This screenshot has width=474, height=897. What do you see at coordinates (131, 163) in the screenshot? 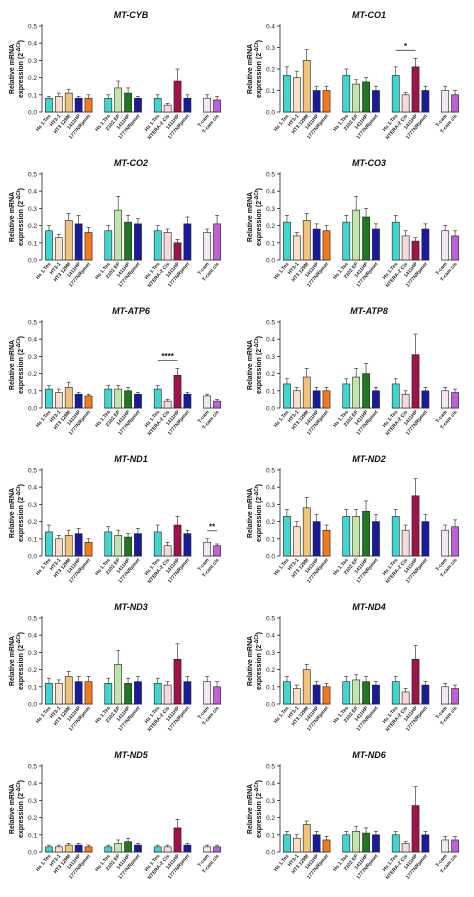
I see `chart-title: MT-CO2` at bounding box center [131, 163].